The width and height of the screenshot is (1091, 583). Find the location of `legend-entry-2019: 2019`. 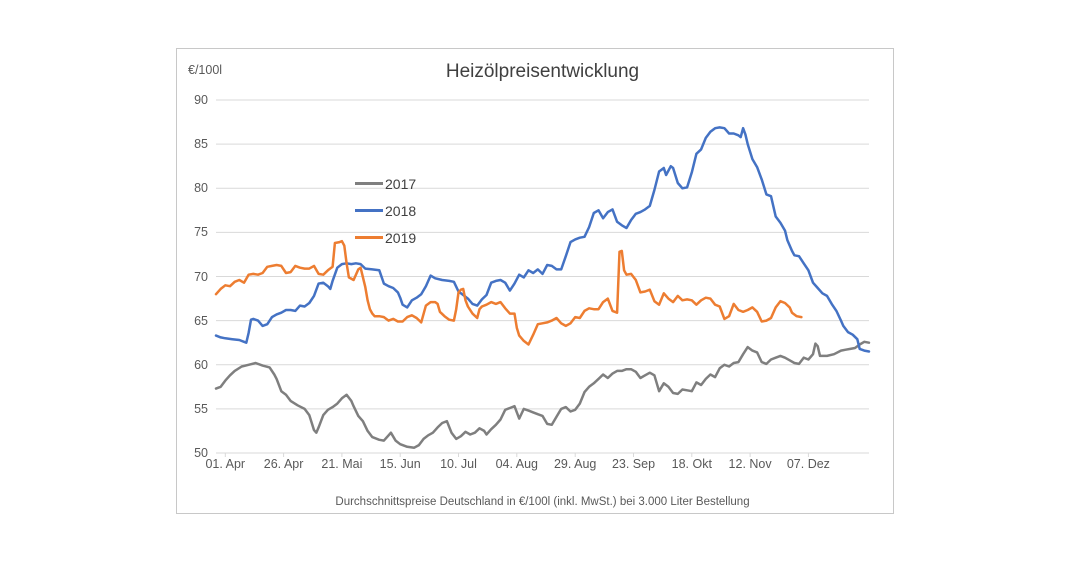

legend-entry-2019: 2019 is located at coordinates (385, 237).